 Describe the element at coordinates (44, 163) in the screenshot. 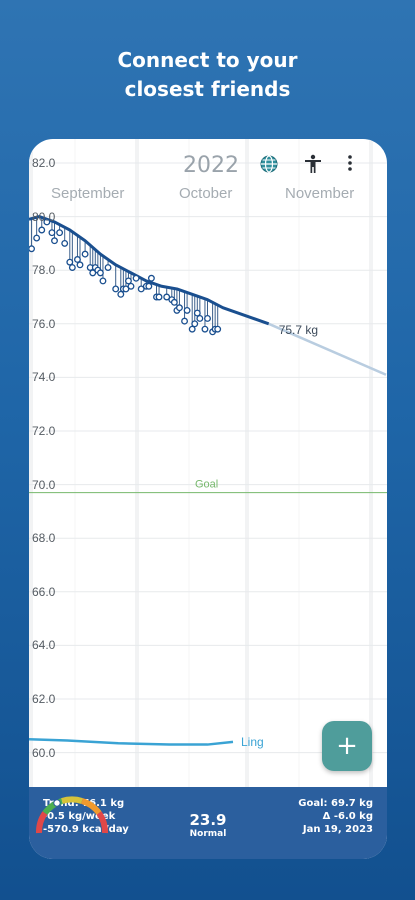

I see `y-tick-label: 82.0` at that location.